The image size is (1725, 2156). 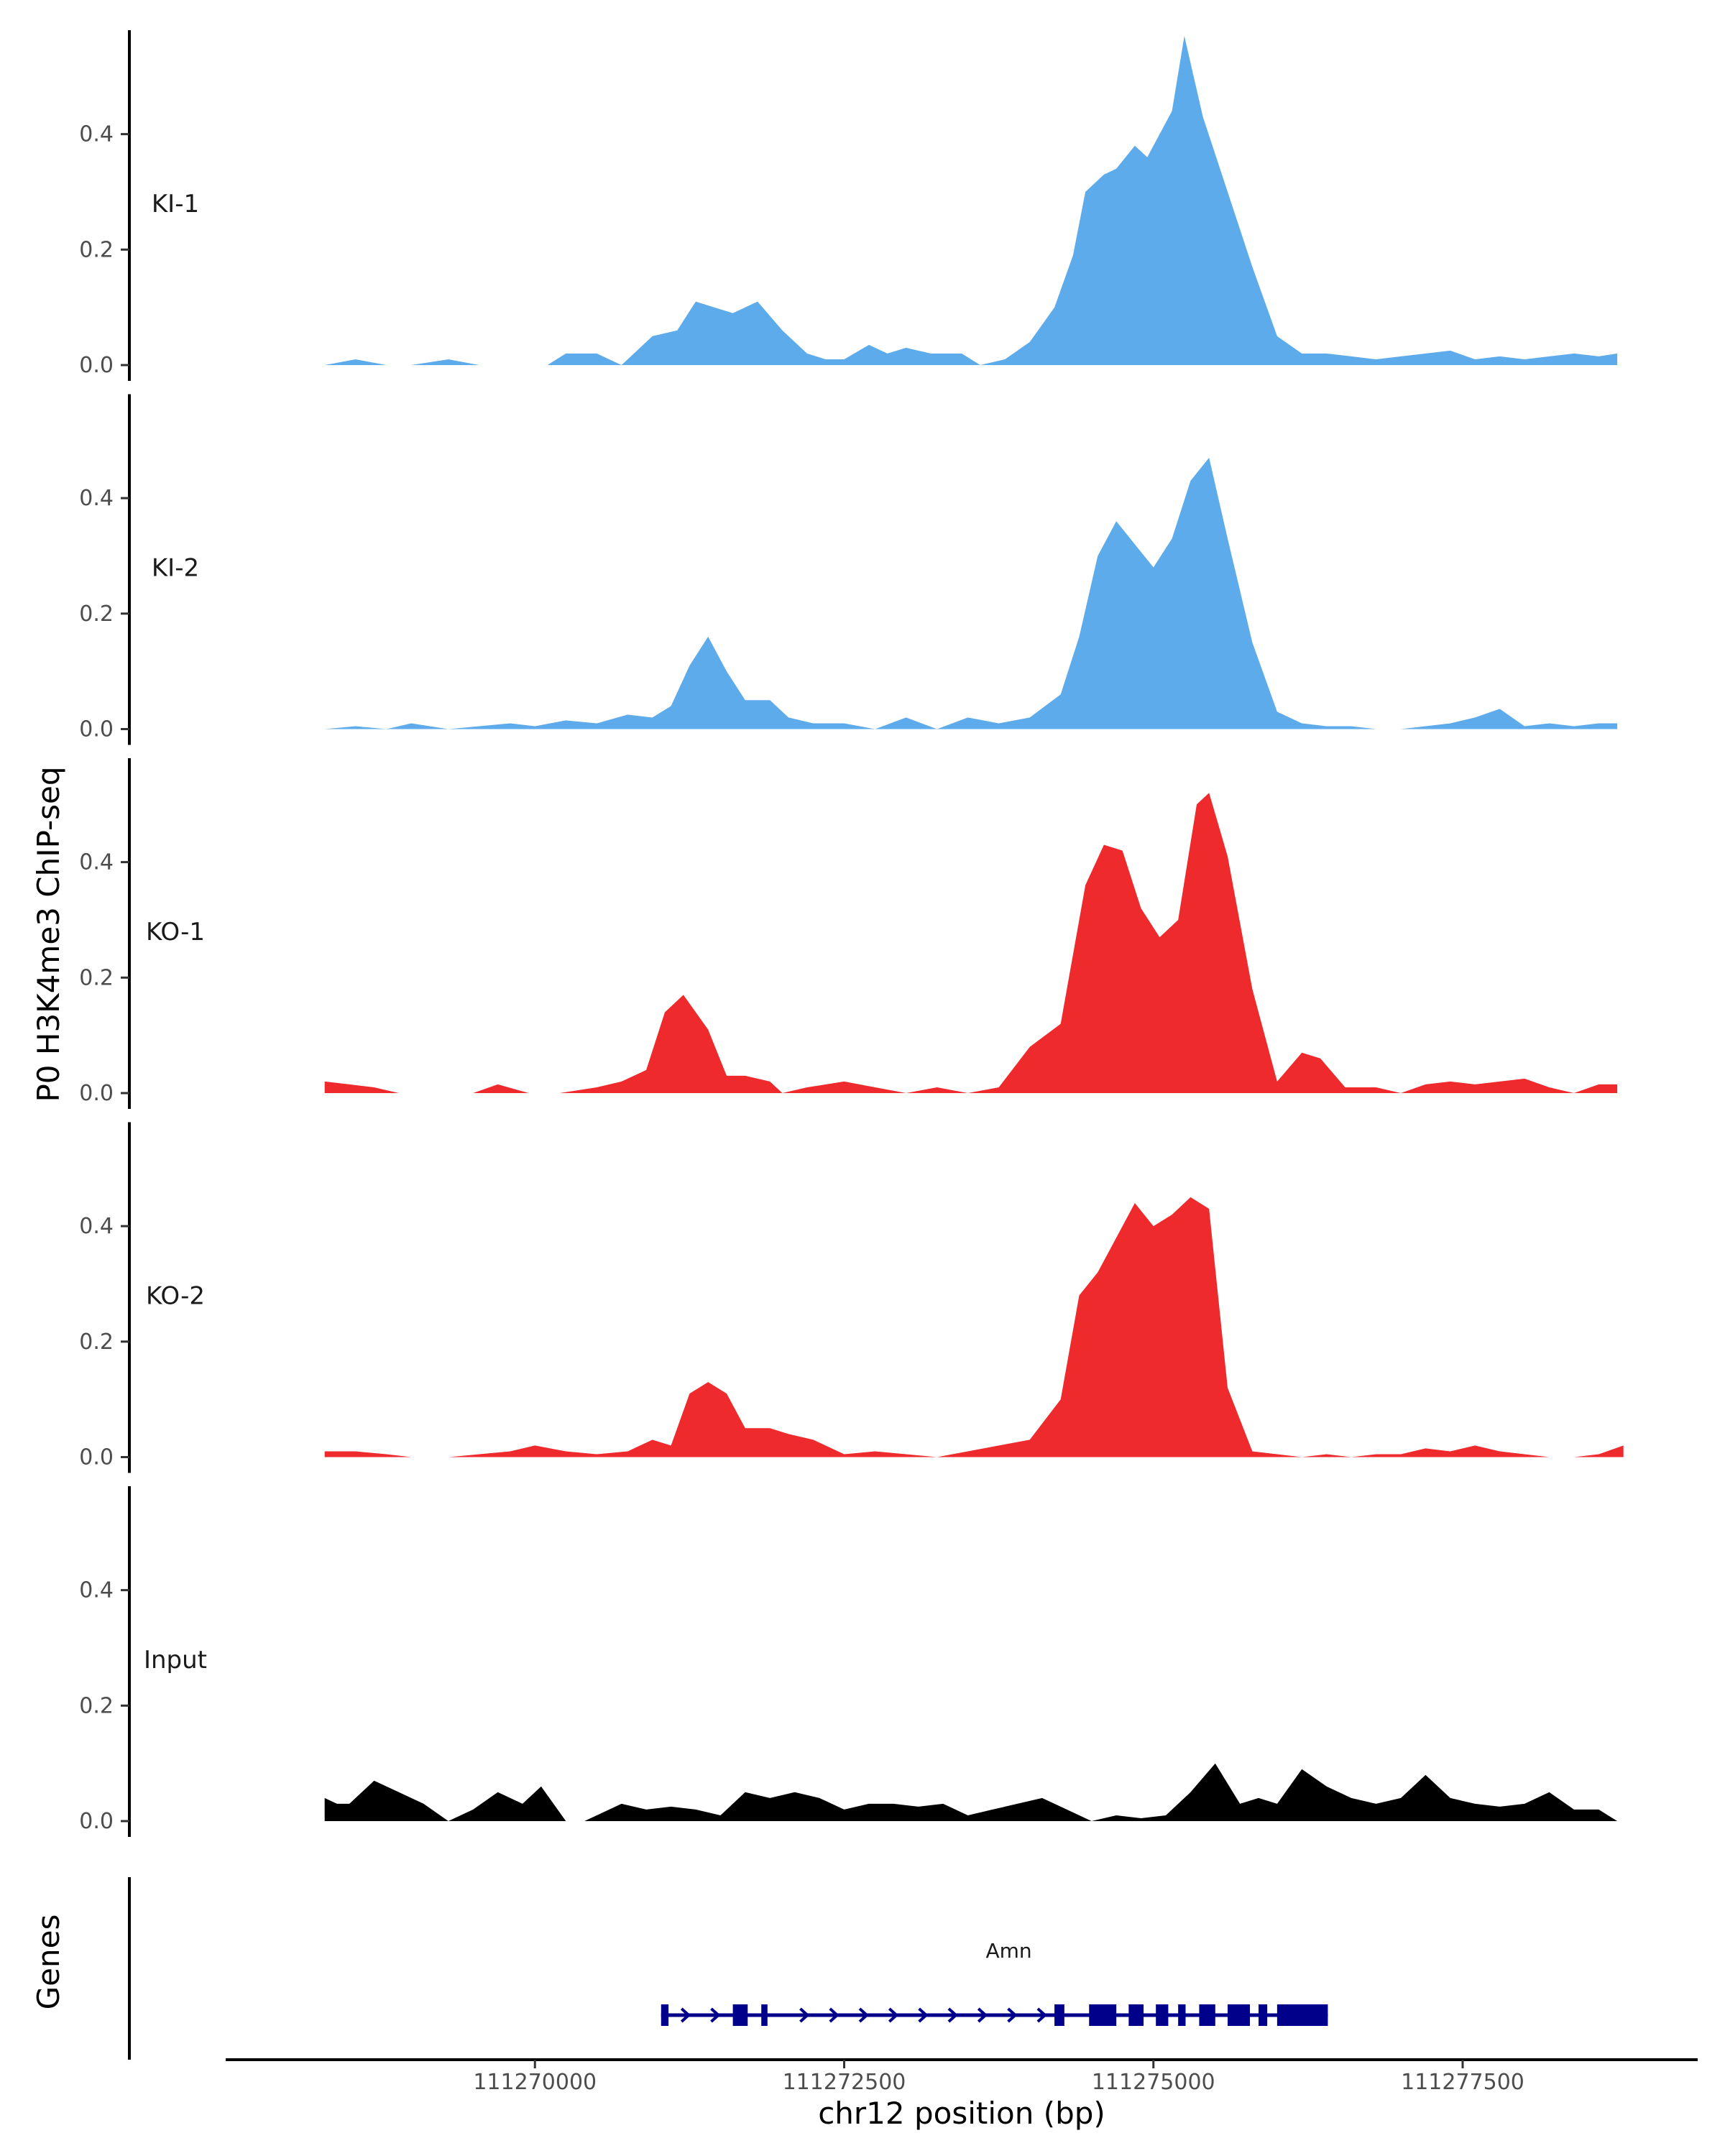 I want to click on x-tick-label: 111277500, so click(x=1462, y=2082).